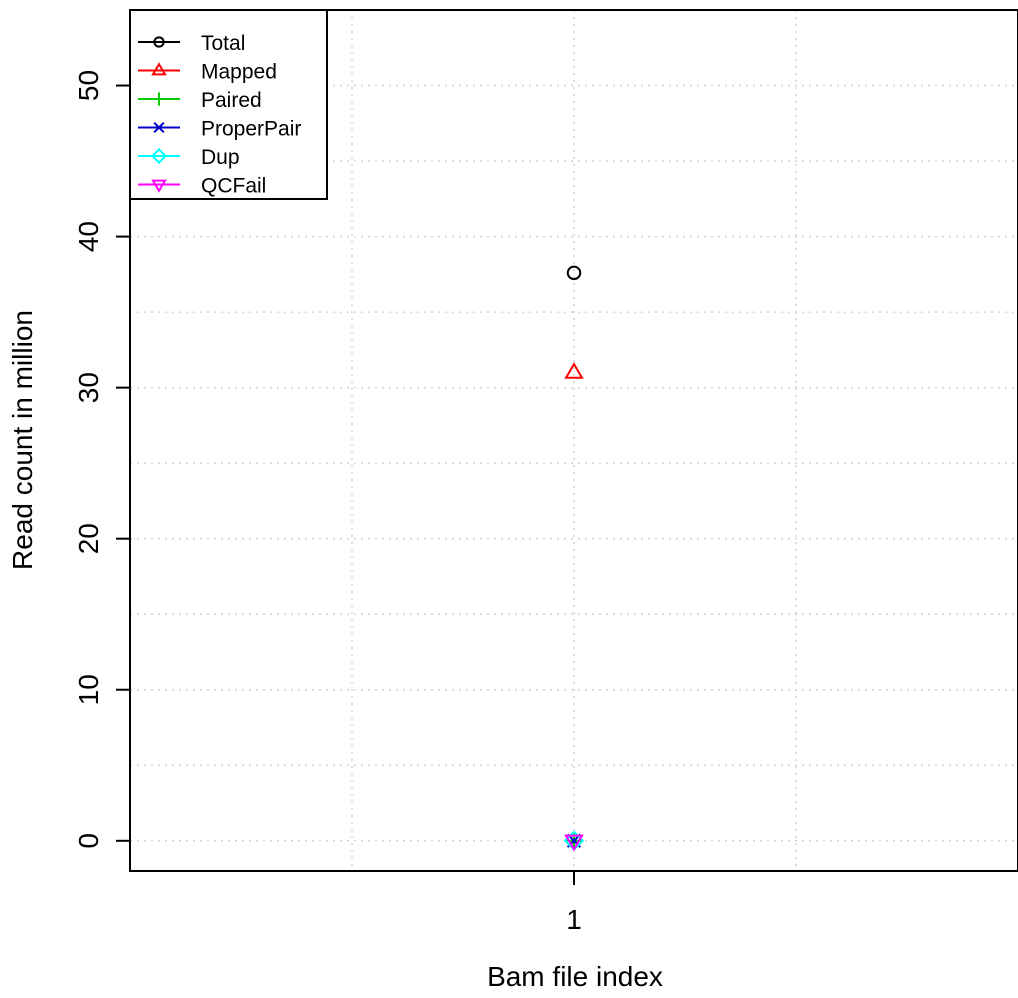 The image size is (1018, 998). Describe the element at coordinates (88, 236) in the screenshot. I see `y-tick-label: 40` at that location.